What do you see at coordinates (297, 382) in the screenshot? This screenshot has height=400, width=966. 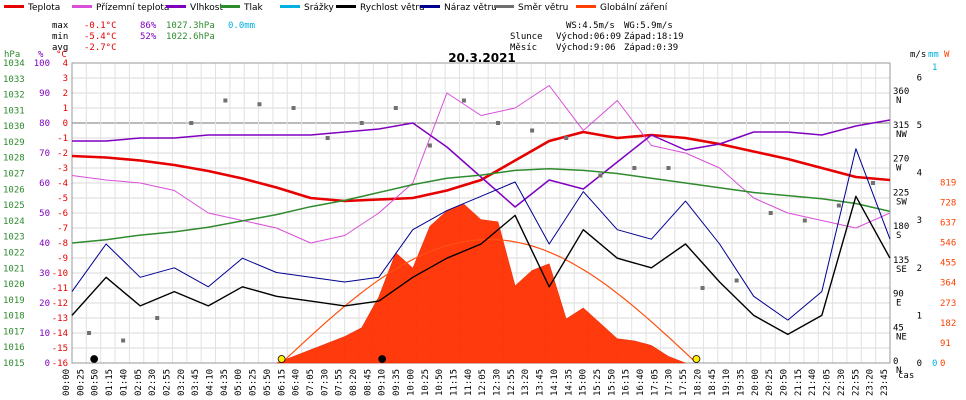 I see `time-tick-label: 06:40` at bounding box center [297, 382].